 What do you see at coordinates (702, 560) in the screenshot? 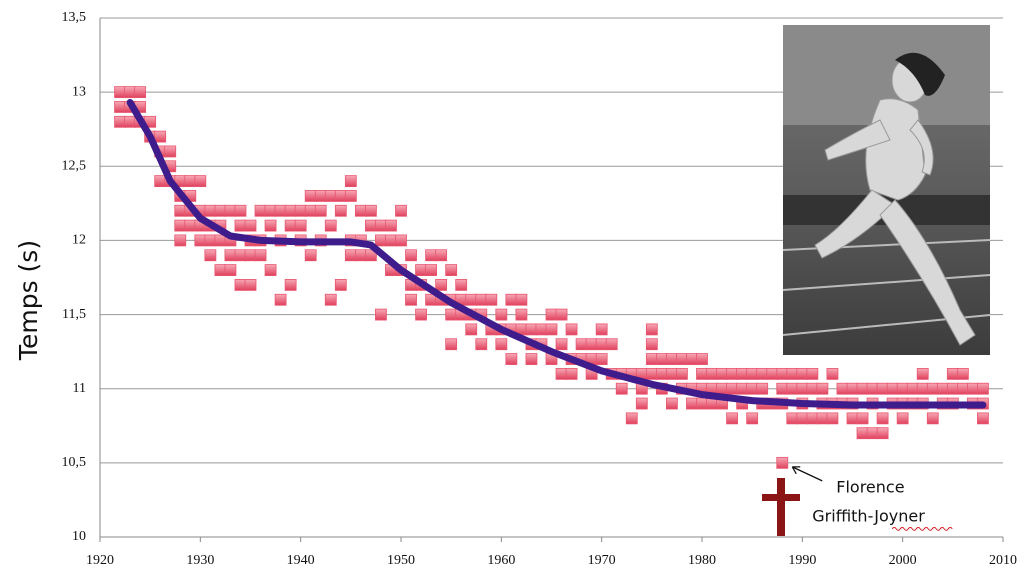
I see `x-tick-label: 1980` at bounding box center [702, 560].